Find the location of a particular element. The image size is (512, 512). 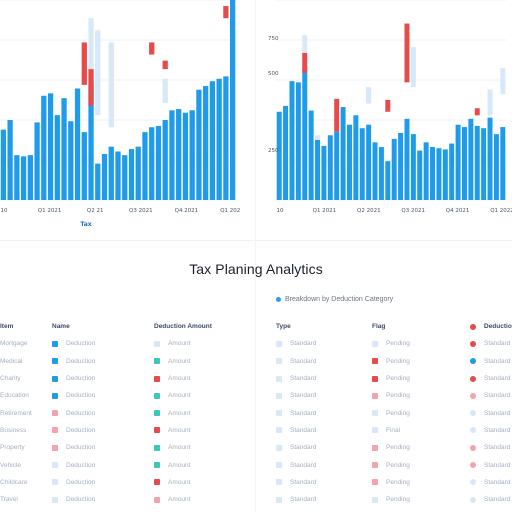

table-row: Final is located at coordinates (391, 430).